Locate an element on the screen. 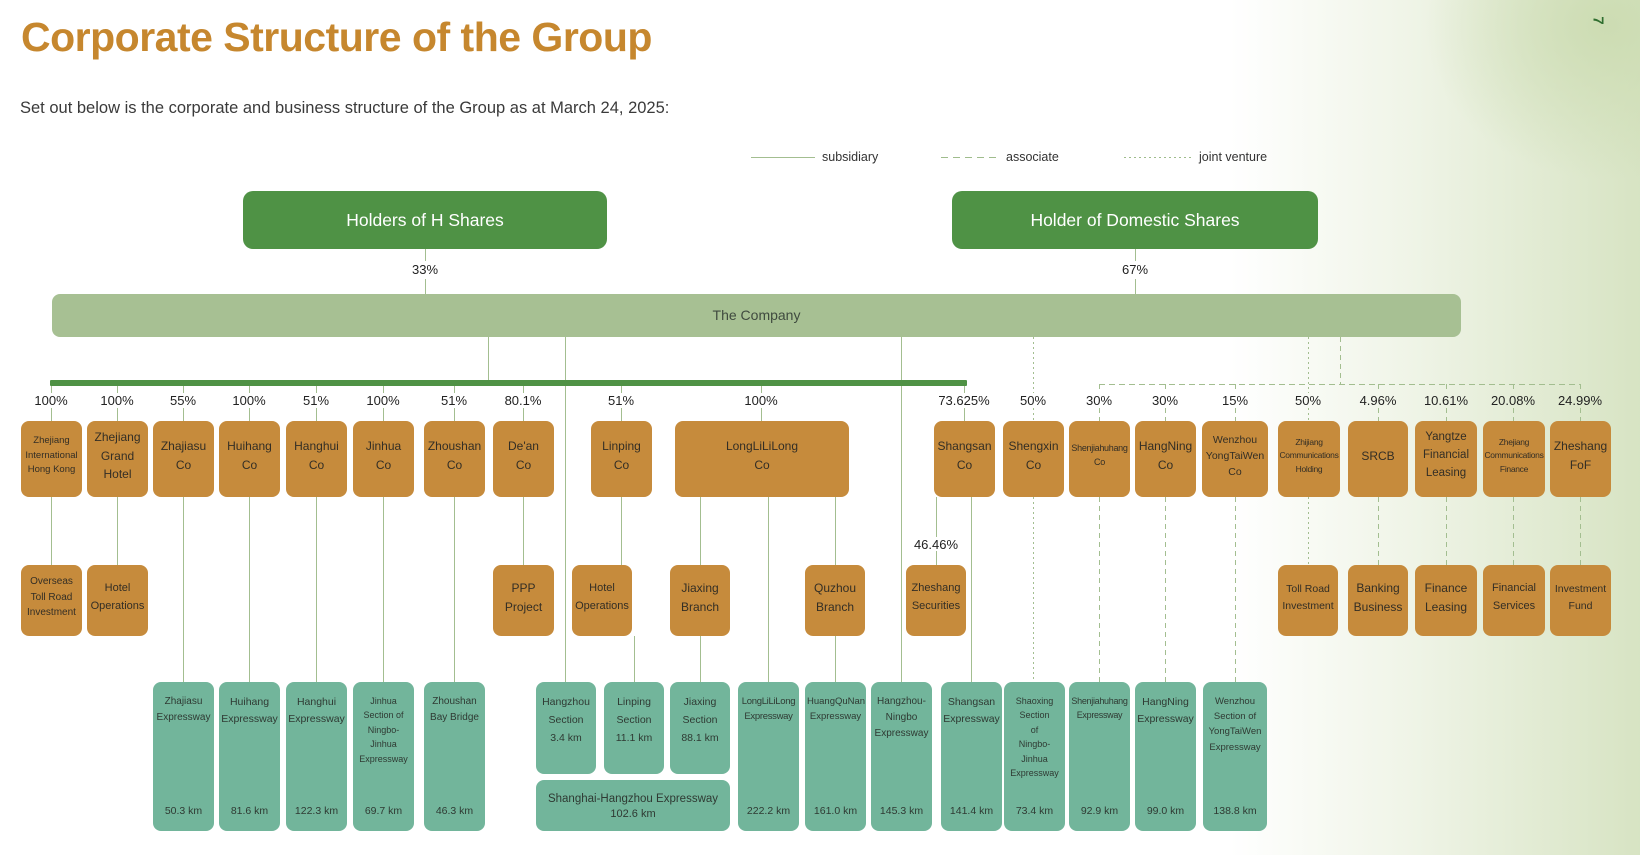  zheshang-securities: Zheshang Securities is located at coordinates (936, 600).